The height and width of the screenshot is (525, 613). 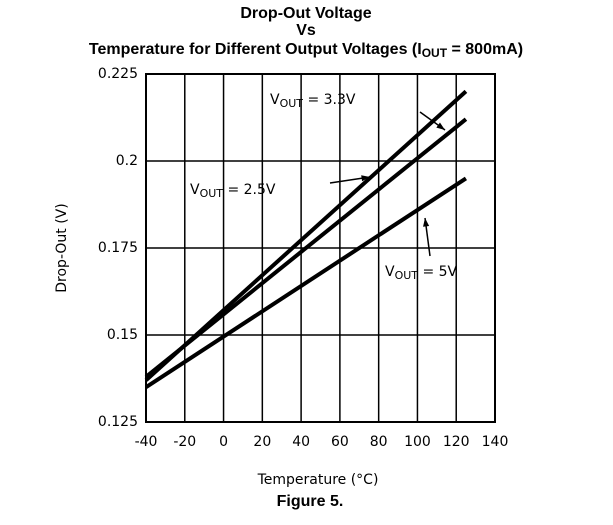 I want to click on caption: Figure 5., so click(x=310, y=501).